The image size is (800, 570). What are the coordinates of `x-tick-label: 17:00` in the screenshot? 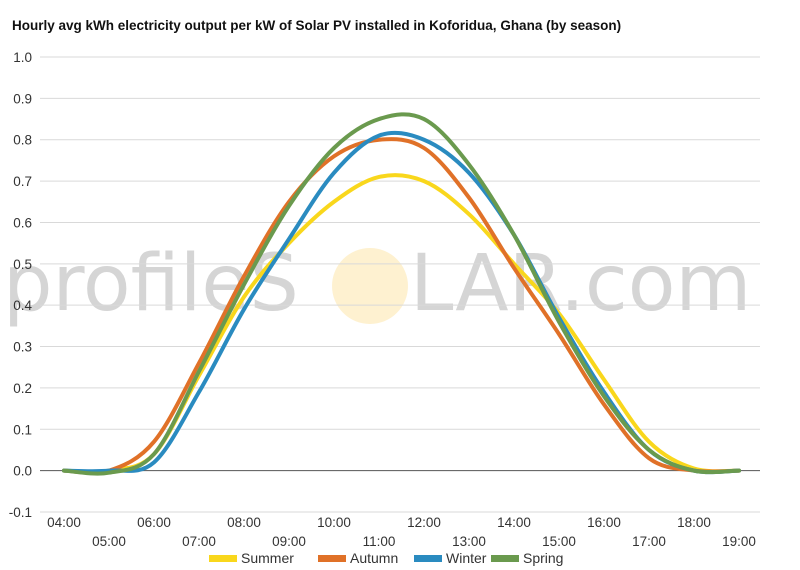 It's located at (649, 541).